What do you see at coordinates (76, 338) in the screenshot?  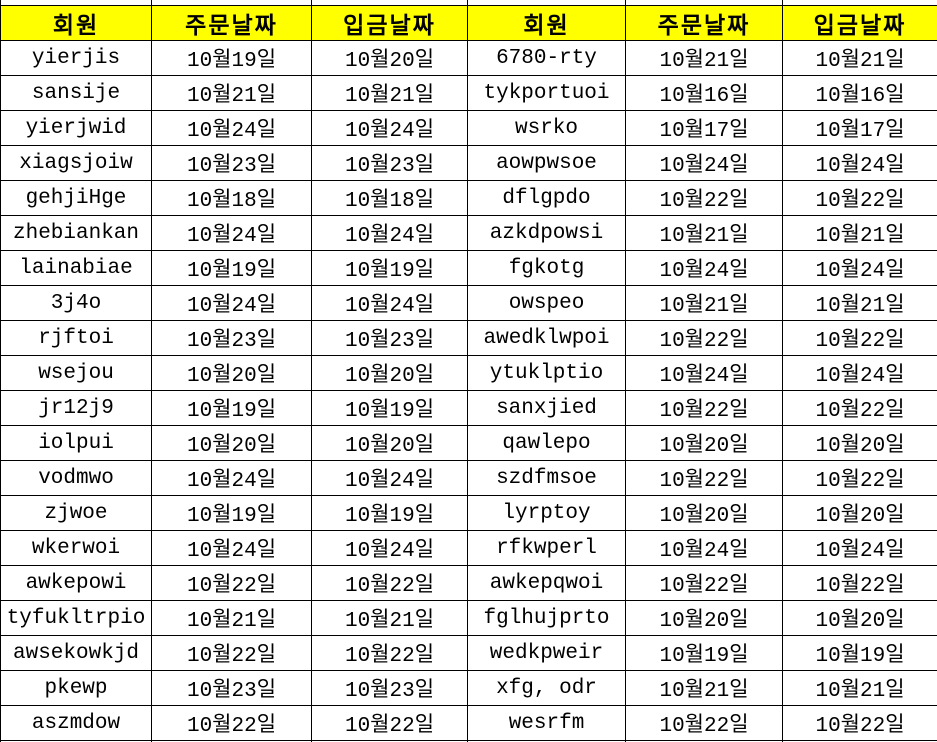 I see `member-1-cell: rjftoi` at bounding box center [76, 338].